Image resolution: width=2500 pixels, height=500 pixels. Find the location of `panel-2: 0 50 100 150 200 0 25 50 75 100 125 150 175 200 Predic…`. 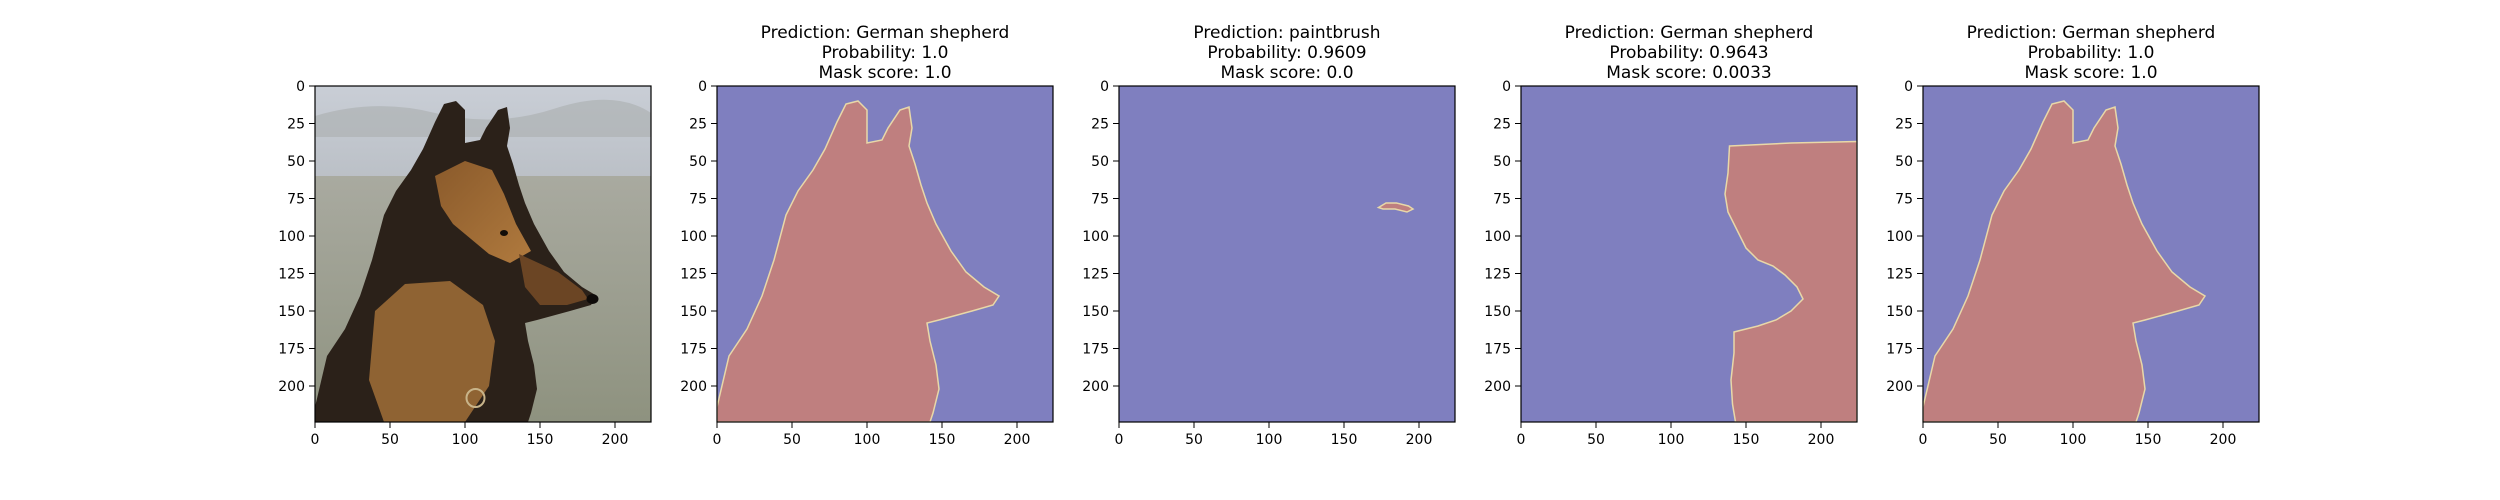

panel-2: 0 50 100 150 200 0 25 50 75 100 125 150 175 200 Predic… is located at coordinates (866, 235).